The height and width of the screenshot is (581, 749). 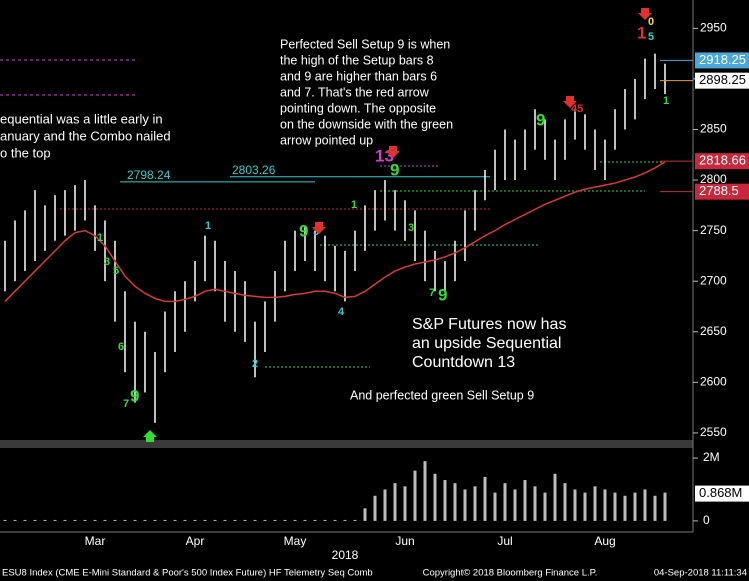 What do you see at coordinates (358, 108) in the screenshot?
I see `annotation: pointing down. The opposite` at bounding box center [358, 108].